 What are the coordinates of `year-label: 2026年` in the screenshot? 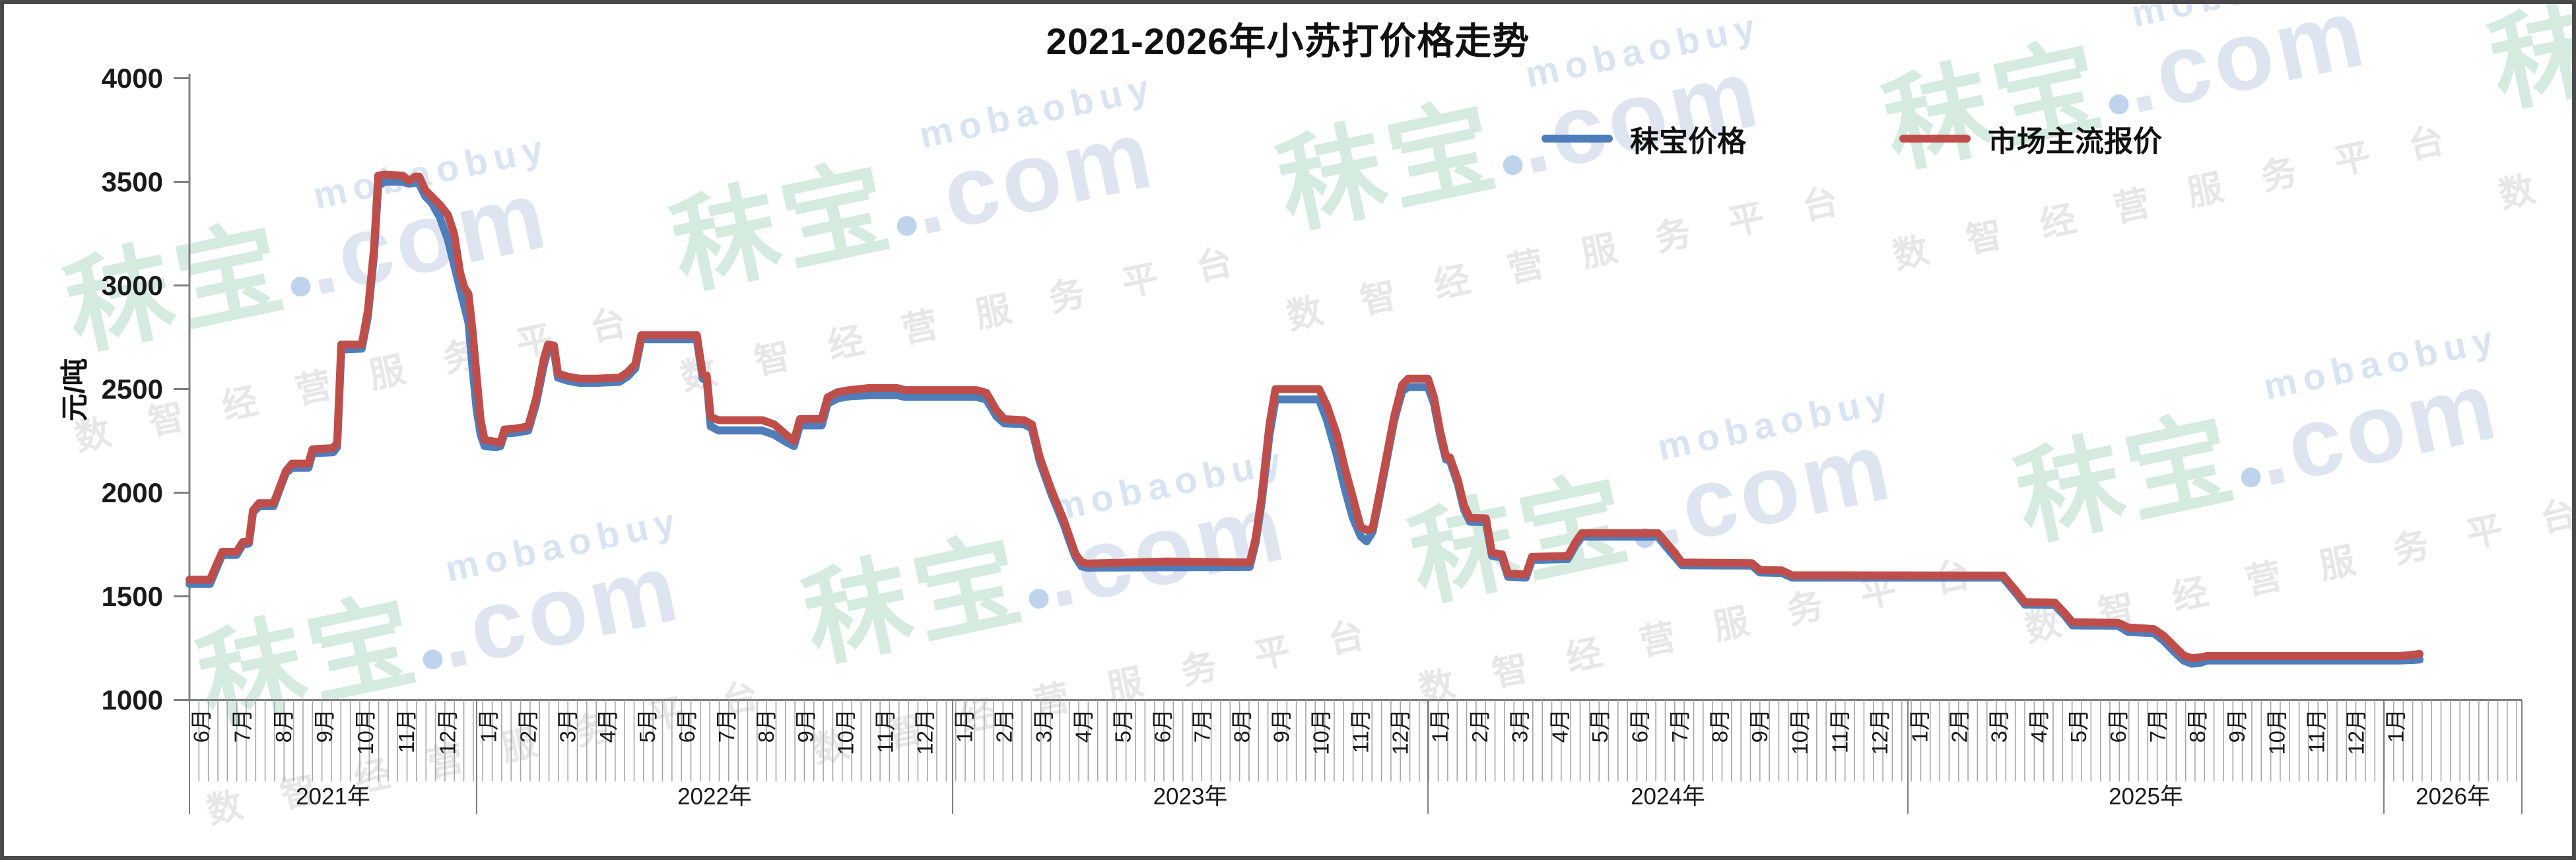 It's located at (2453, 797).